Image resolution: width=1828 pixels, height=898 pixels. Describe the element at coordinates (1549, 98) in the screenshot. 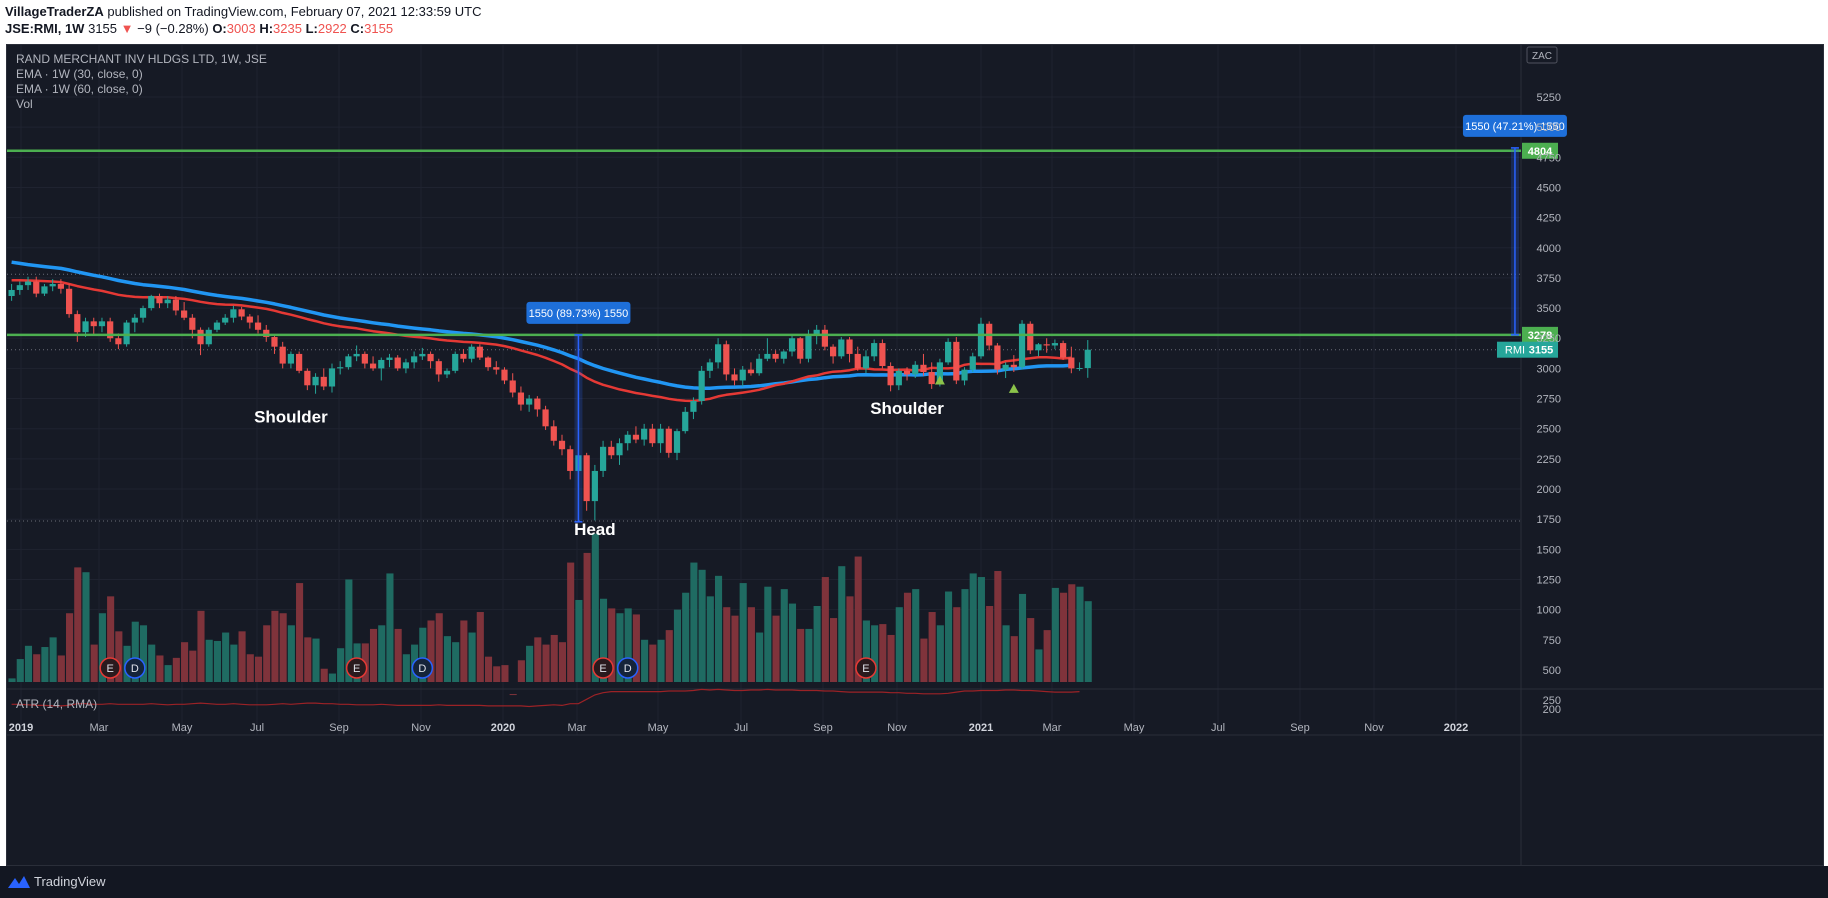

I see `price-axis-tick: 5250` at that location.